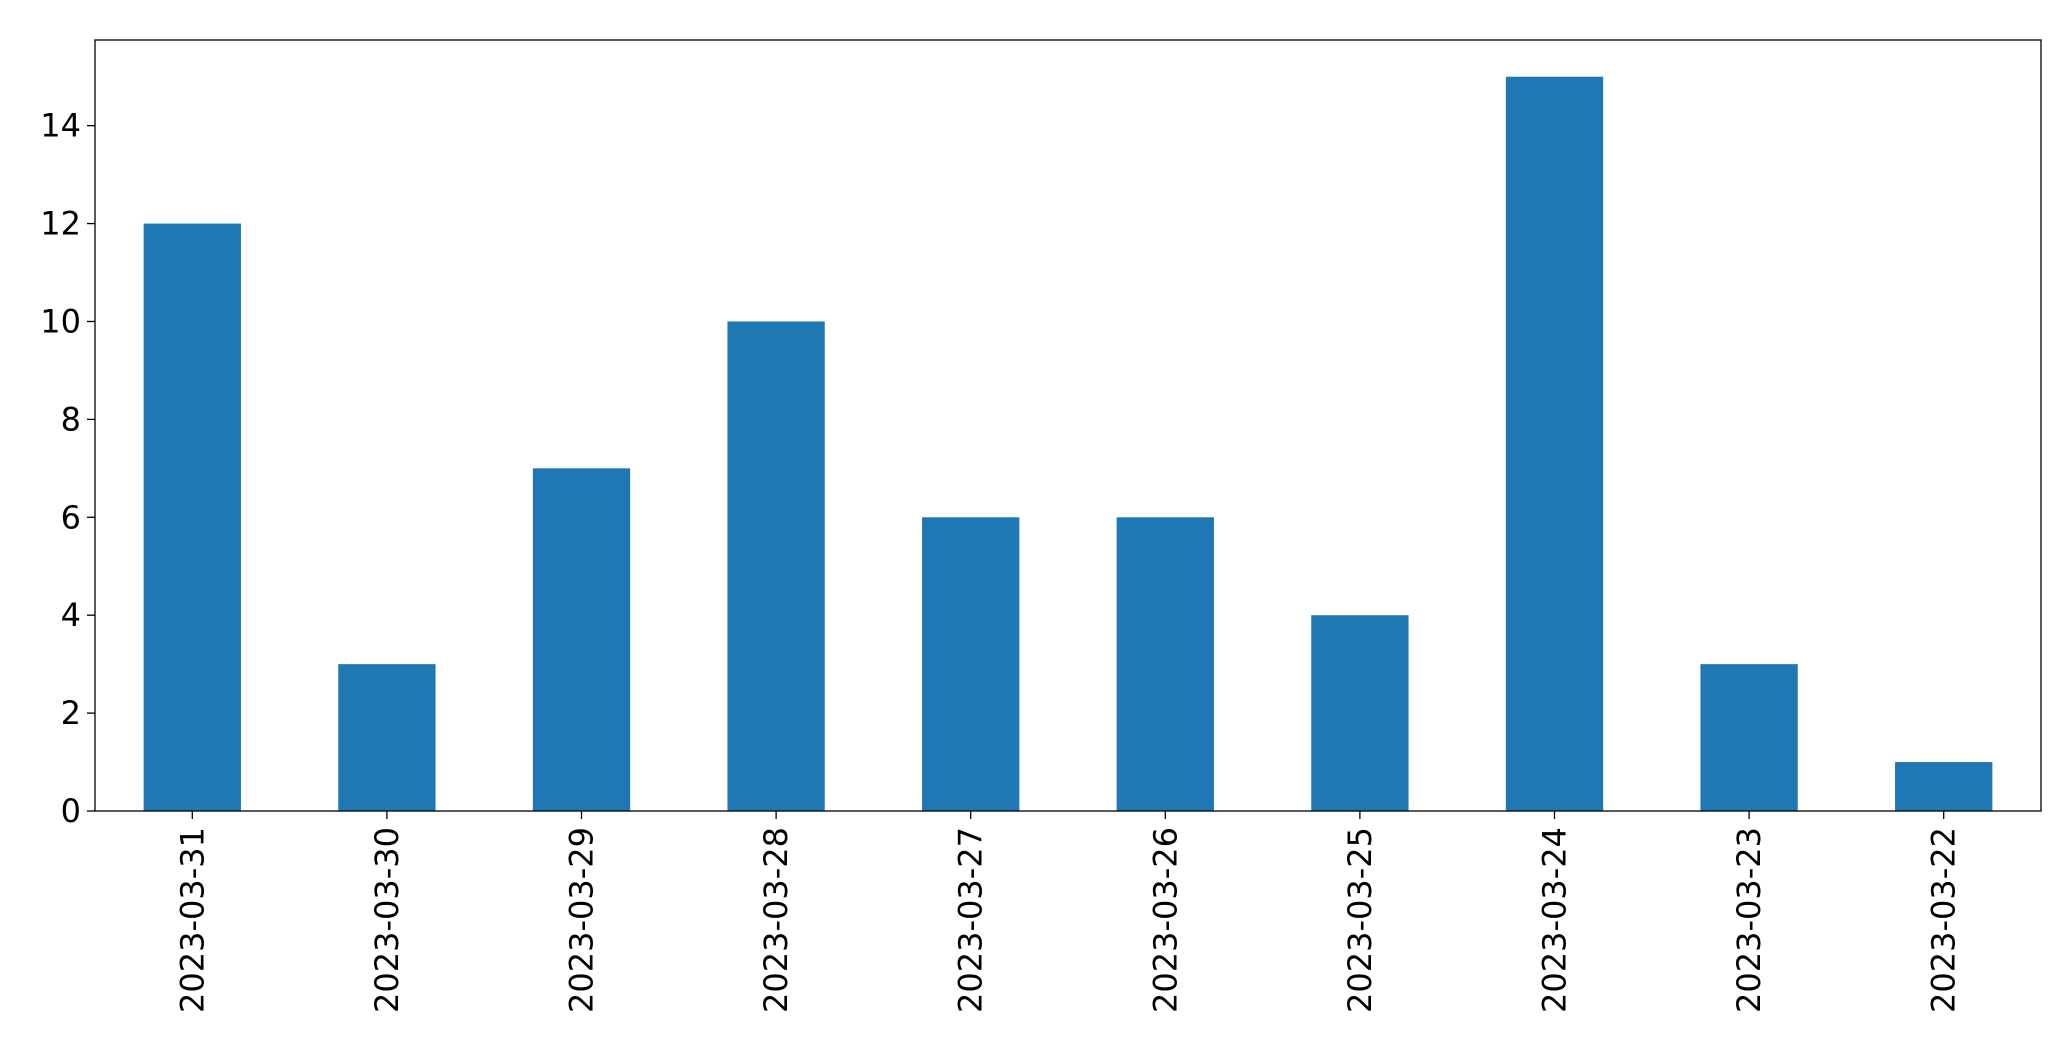 This screenshot has width=2071, height=1061. Describe the element at coordinates (67, 468) in the screenshot. I see `y-axis: 0 2 4 6 8 10 12 14` at that location.